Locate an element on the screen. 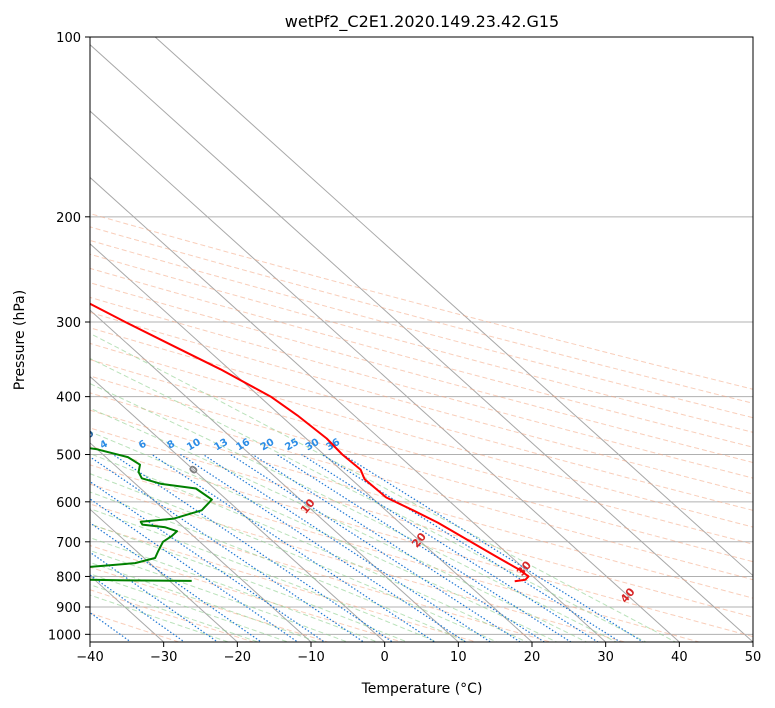  y-tick-label: 700 is located at coordinates (68, 543).